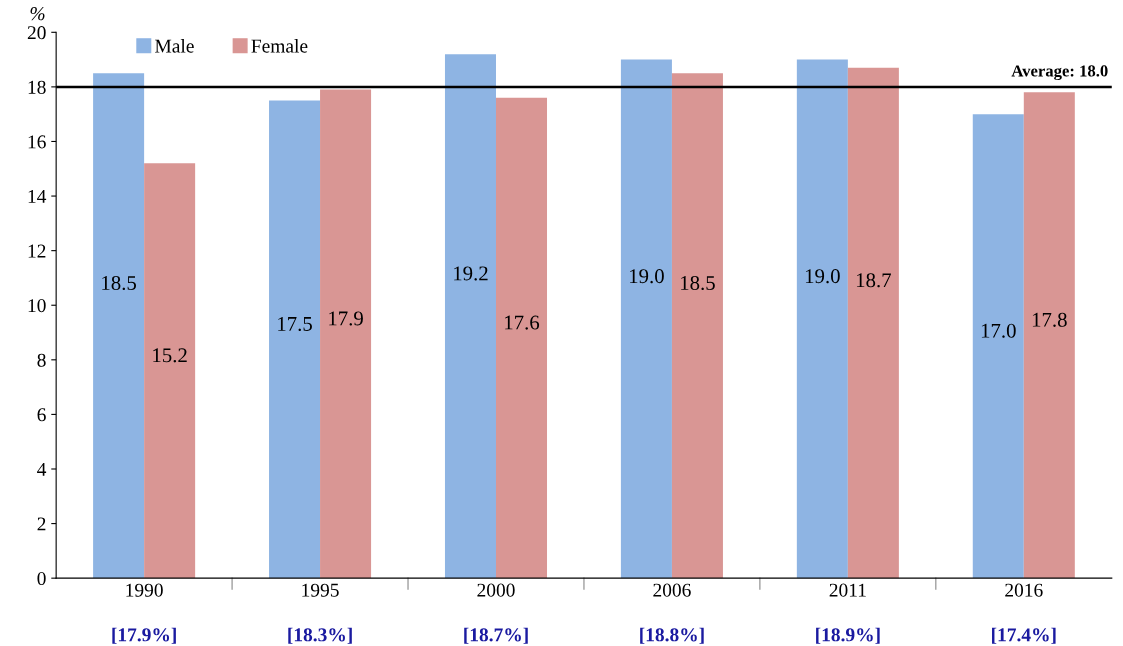 The height and width of the screenshot is (646, 1123). I want to click on data-label: 17.6, so click(522, 322).